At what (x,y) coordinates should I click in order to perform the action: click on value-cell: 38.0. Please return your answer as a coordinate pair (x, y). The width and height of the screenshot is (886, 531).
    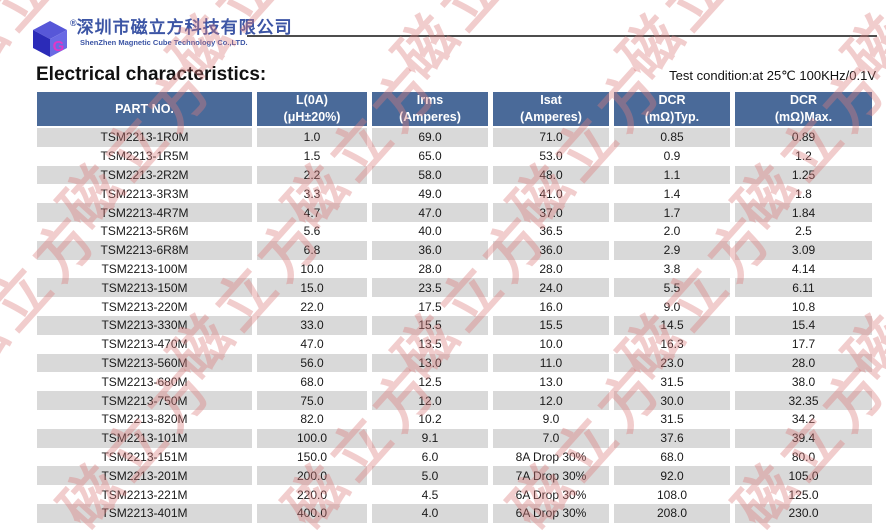
    Looking at the image, I should click on (803, 381).